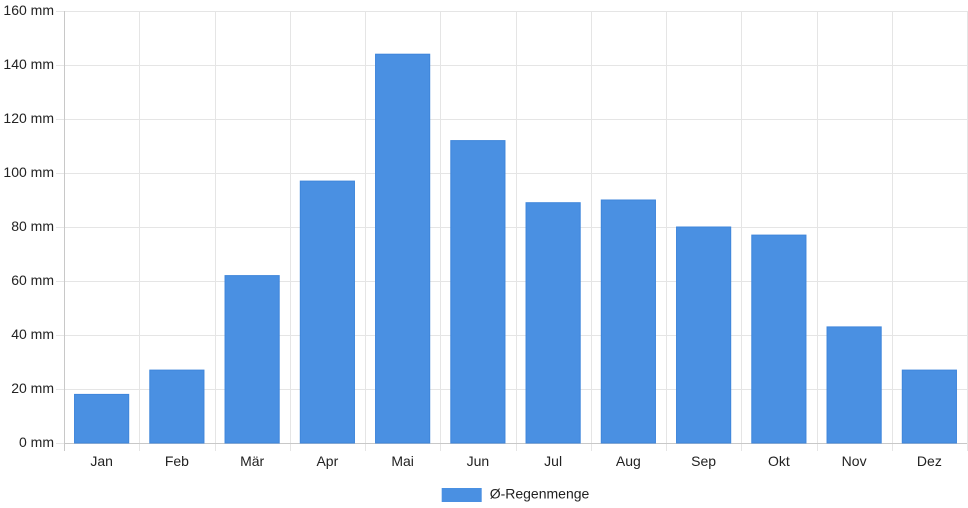 The height and width of the screenshot is (508, 968). What do you see at coordinates (854, 385) in the screenshot?
I see `bar-nov` at bounding box center [854, 385].